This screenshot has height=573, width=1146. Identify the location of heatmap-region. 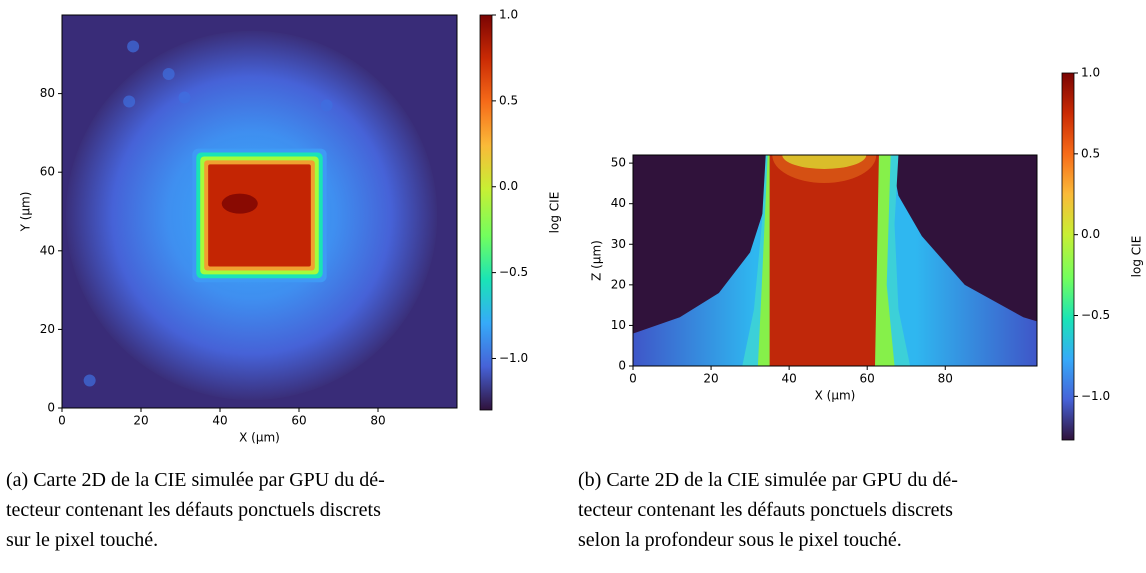
(259, 215).